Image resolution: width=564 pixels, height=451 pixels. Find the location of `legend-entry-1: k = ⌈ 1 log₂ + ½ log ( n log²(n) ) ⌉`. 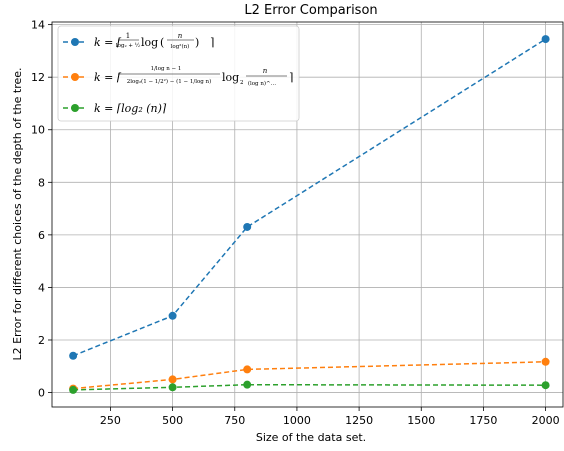

legend-entry-1: k = ⌈ 1 log₂ + ½ log ( n log²(n) ) ⌉ is located at coordinates (138, 41).